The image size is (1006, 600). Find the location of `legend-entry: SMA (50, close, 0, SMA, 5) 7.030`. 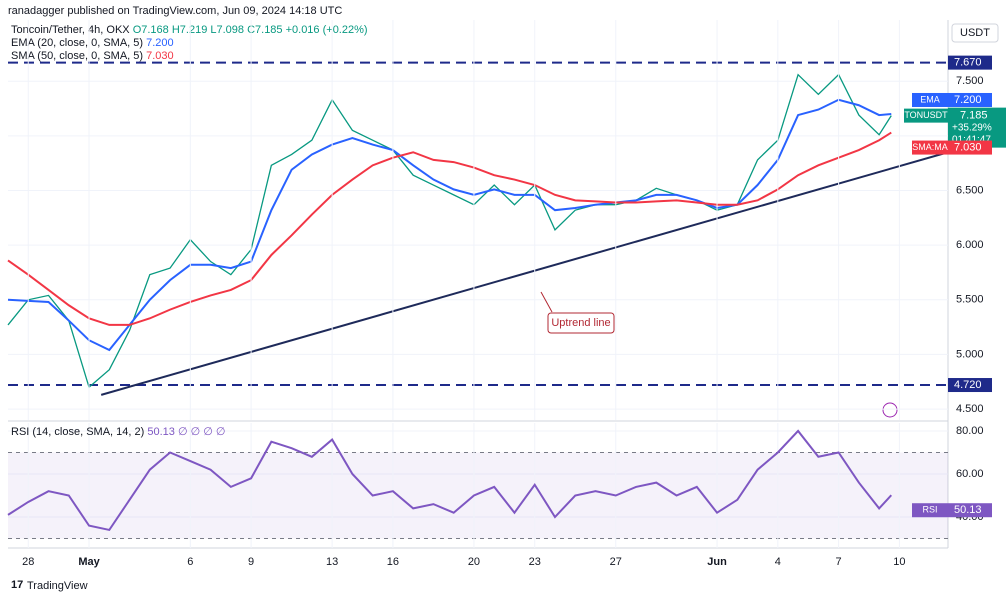

legend-entry: SMA (50, close, 0, SMA, 5) 7.030 is located at coordinates (92, 56).